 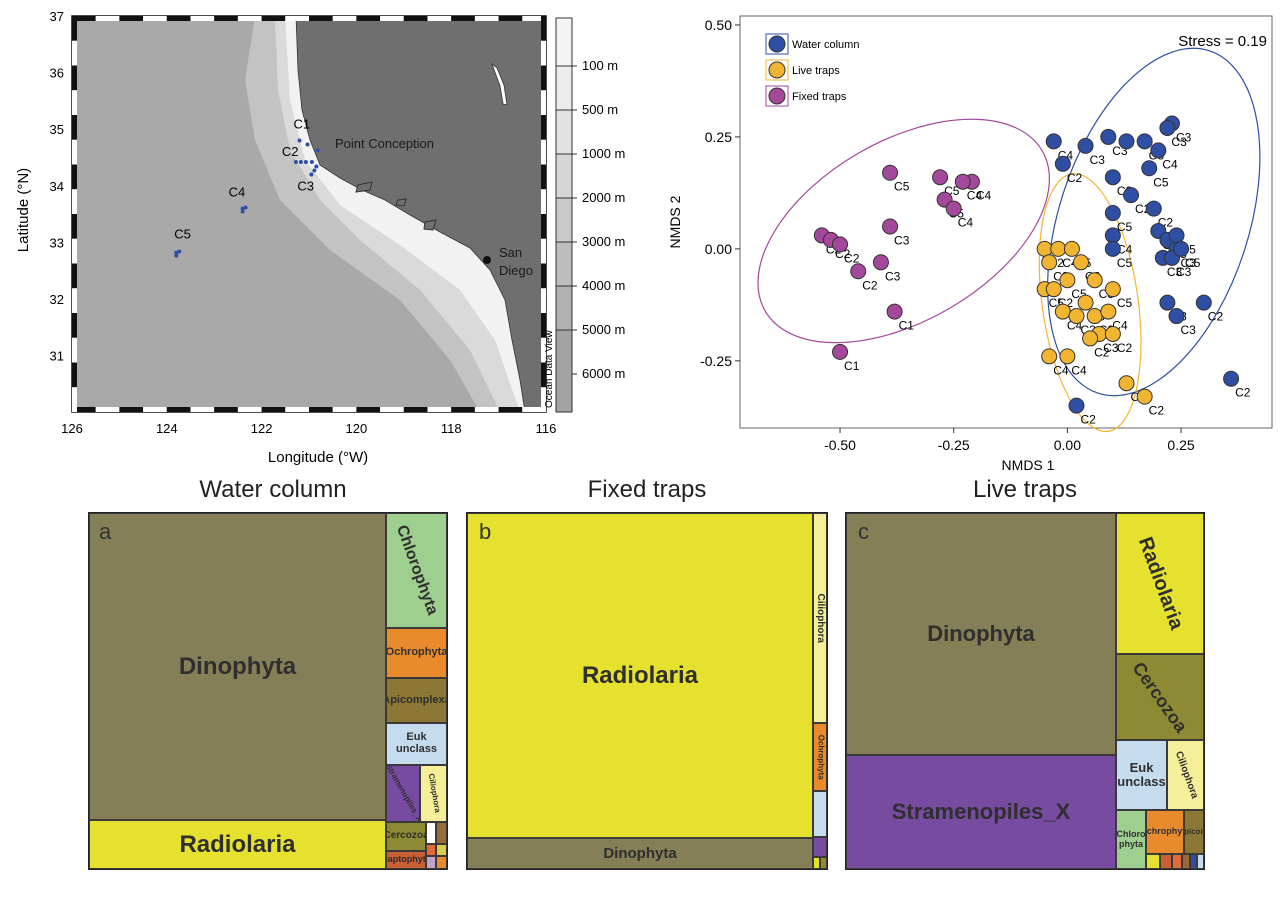 What do you see at coordinates (318, 457) in the screenshot?
I see `map-x-label: Longitude (°W)` at bounding box center [318, 457].